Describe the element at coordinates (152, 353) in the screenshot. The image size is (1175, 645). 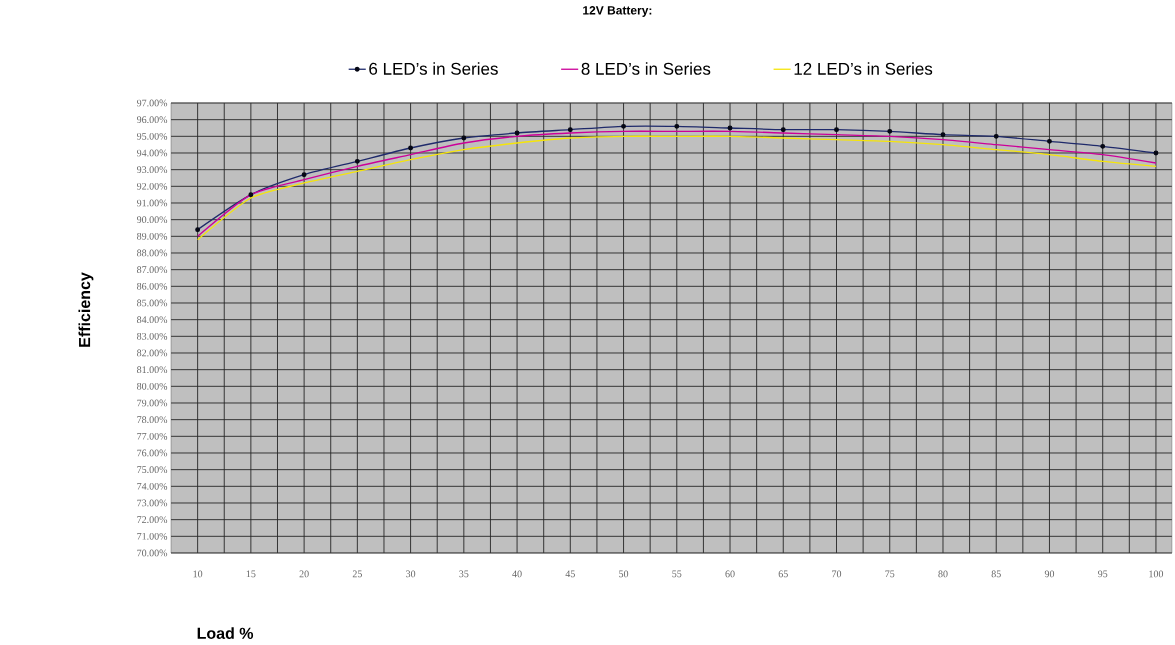
I see `y-tick-label: 82.00%` at that location.